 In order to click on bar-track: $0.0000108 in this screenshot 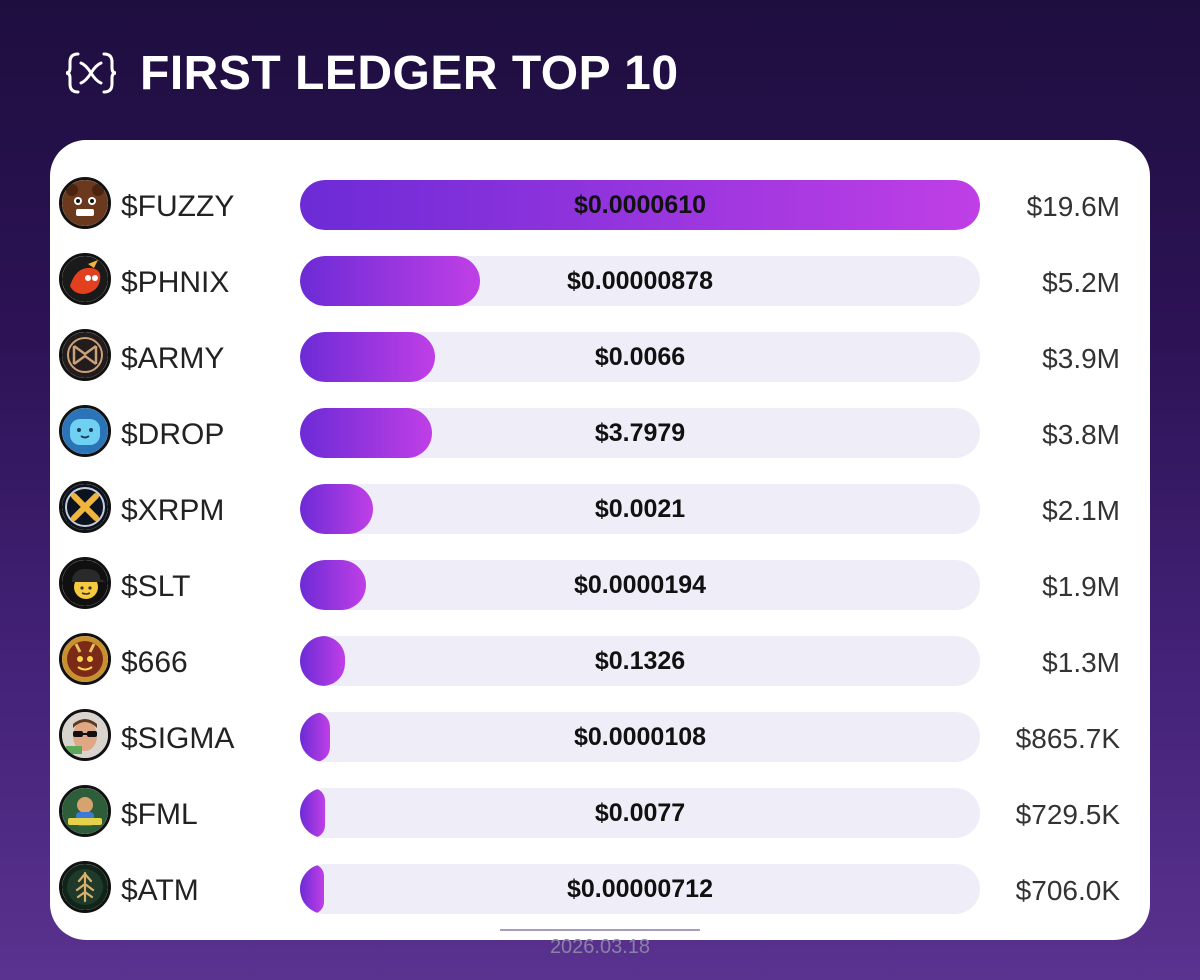, I will do `click(640, 737)`.